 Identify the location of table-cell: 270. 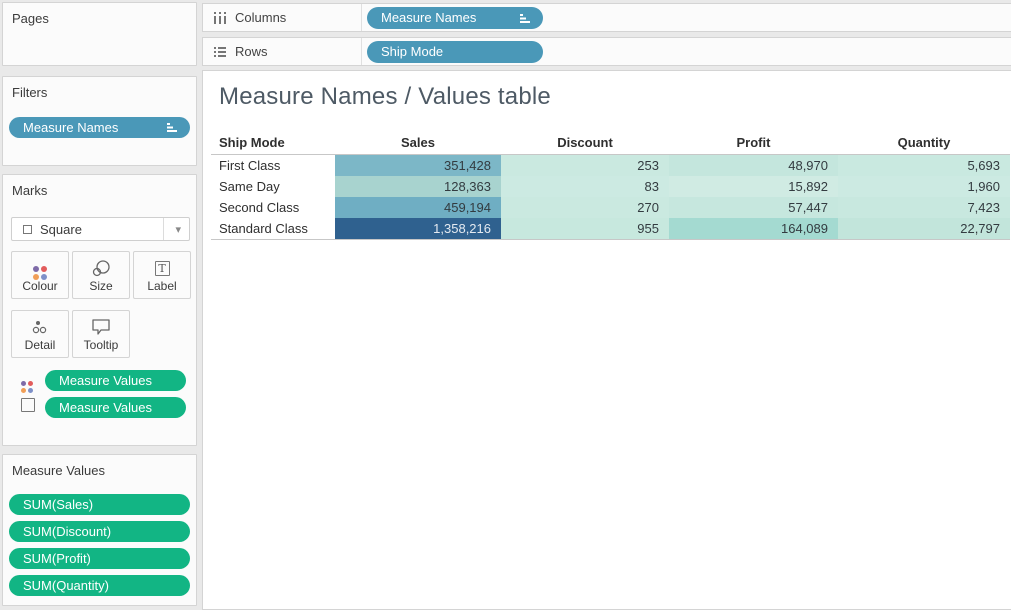
(585, 207).